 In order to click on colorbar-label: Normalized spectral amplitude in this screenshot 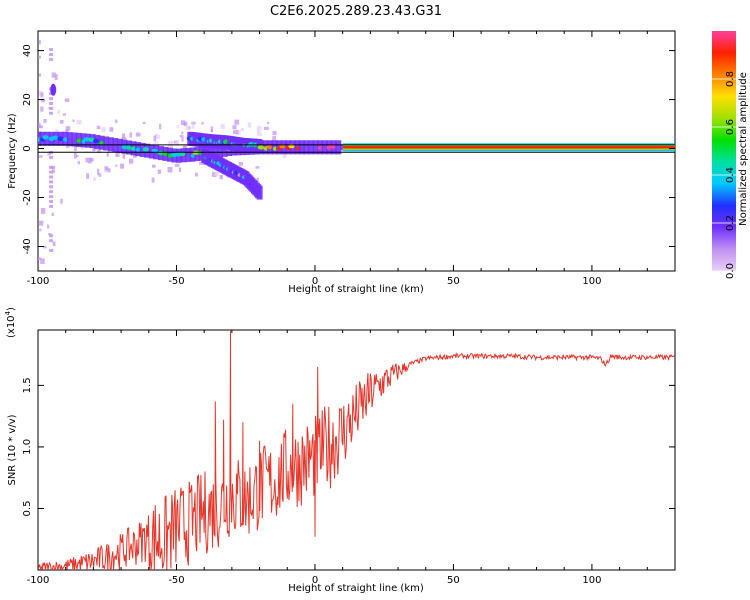, I will do `click(743, 149)`.